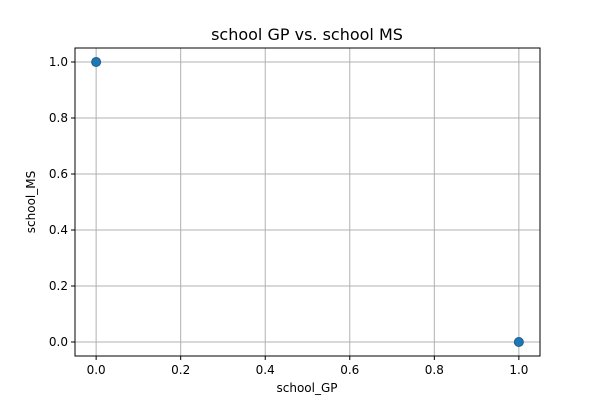  What do you see at coordinates (31, 202) in the screenshot?
I see `y-axis-label: school_MS` at bounding box center [31, 202].